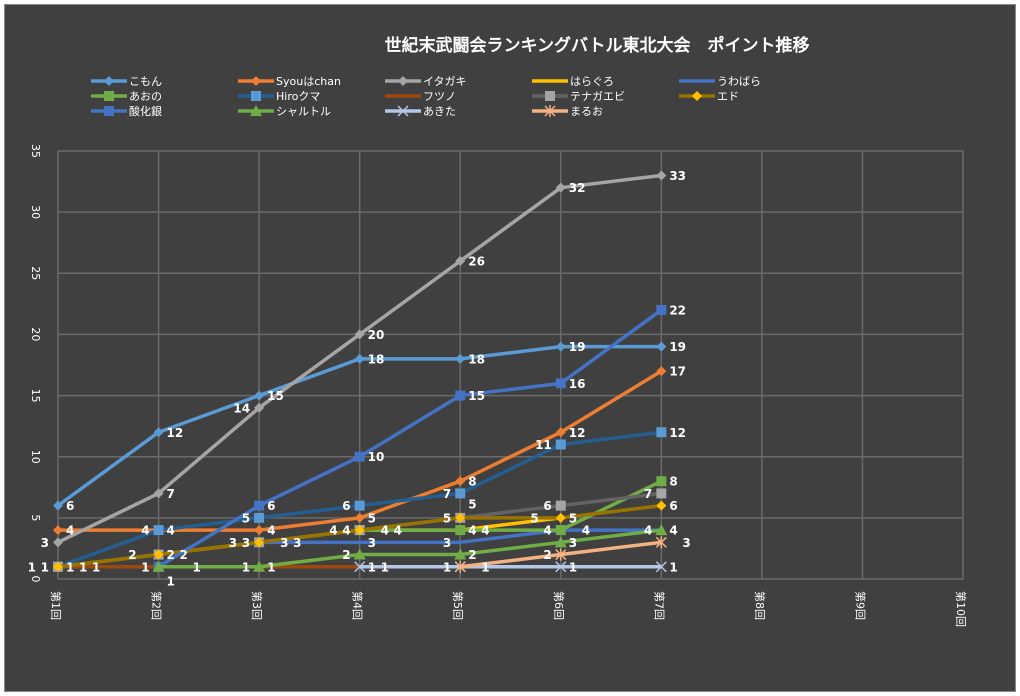 The image size is (1020, 696). What do you see at coordinates (35, 579) in the screenshot?
I see `y-tick-label: 0` at bounding box center [35, 579].